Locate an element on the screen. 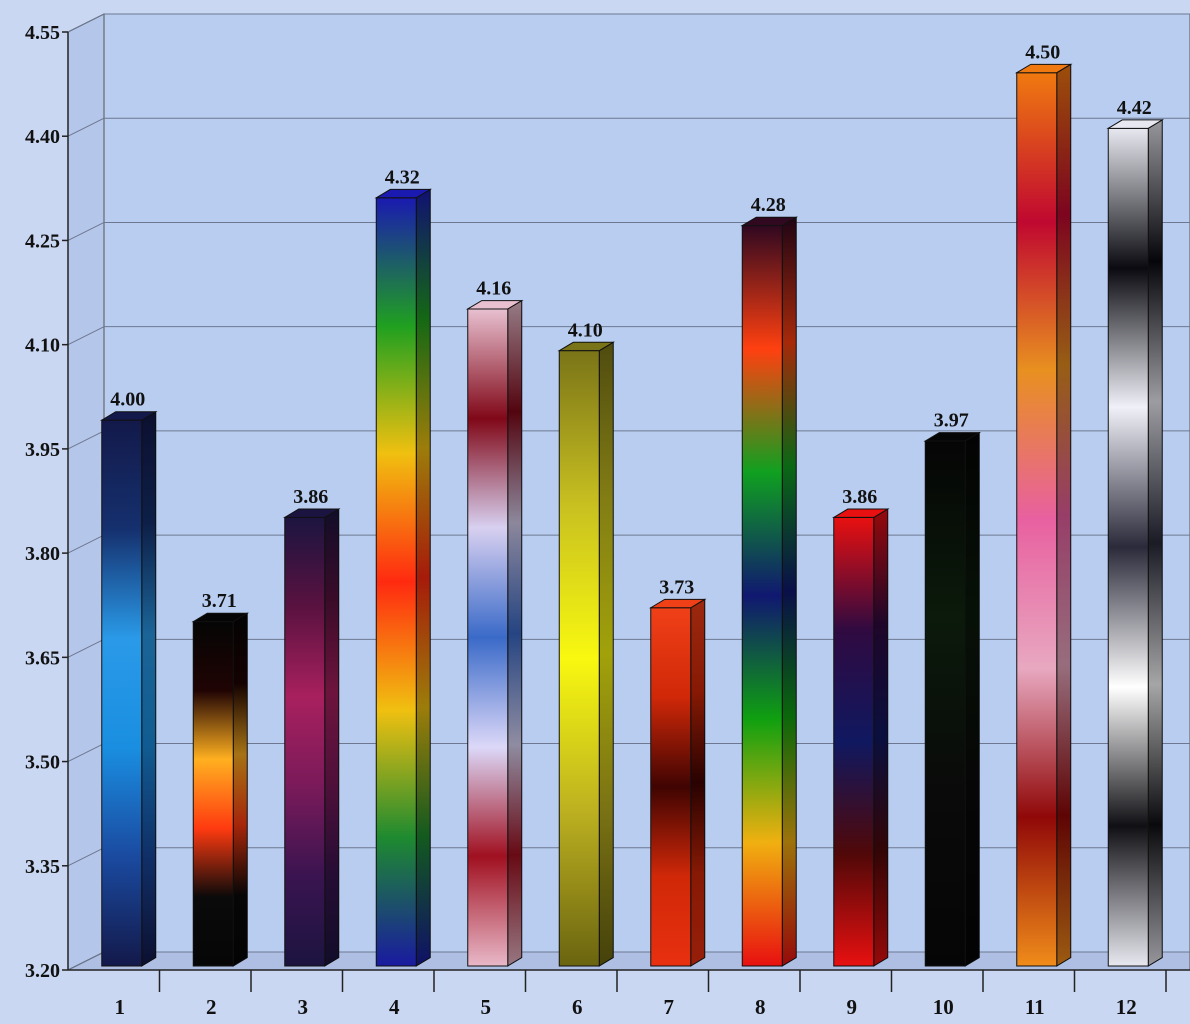 Image resolution: width=1190 pixels, height=1024 pixels. y-tick-label: 3.20 is located at coordinates (42, 971).